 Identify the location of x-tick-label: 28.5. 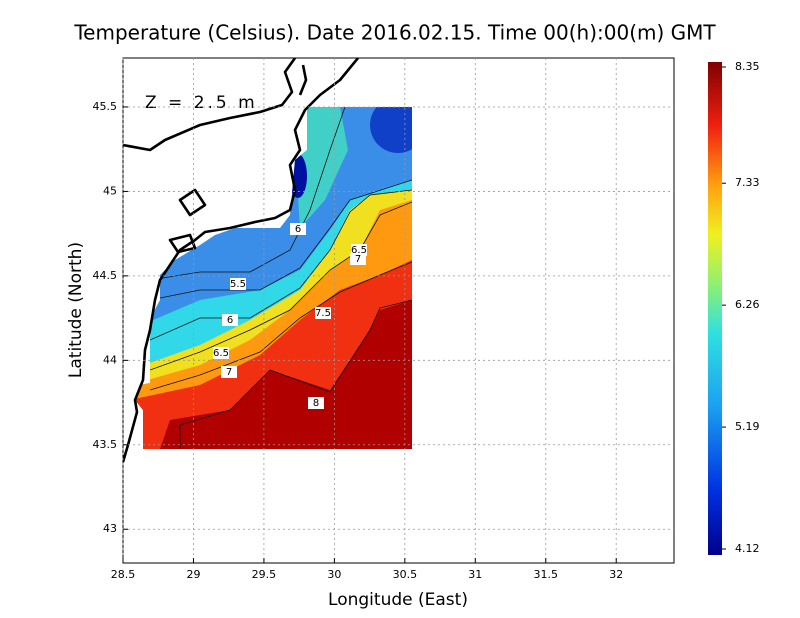
(123, 574).